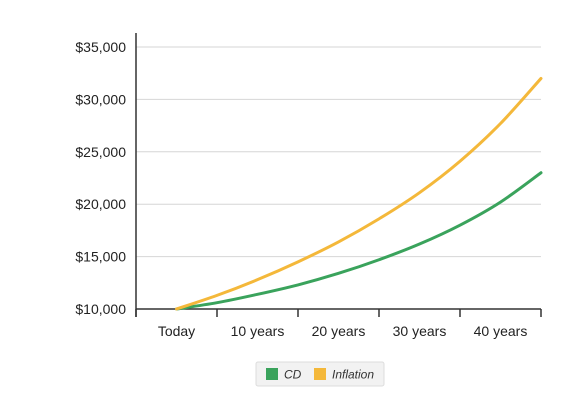 This screenshot has height=417, width=567. What do you see at coordinates (353, 375) in the screenshot?
I see `legend-label-inflation: Inflation` at bounding box center [353, 375].